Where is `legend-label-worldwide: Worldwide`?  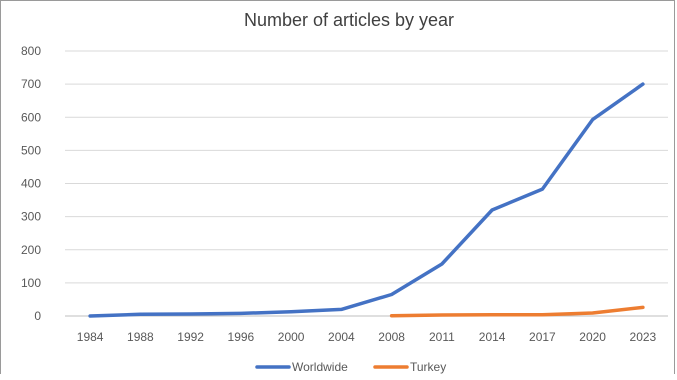 legend-label-worldwide: Worldwide is located at coordinates (320, 367).